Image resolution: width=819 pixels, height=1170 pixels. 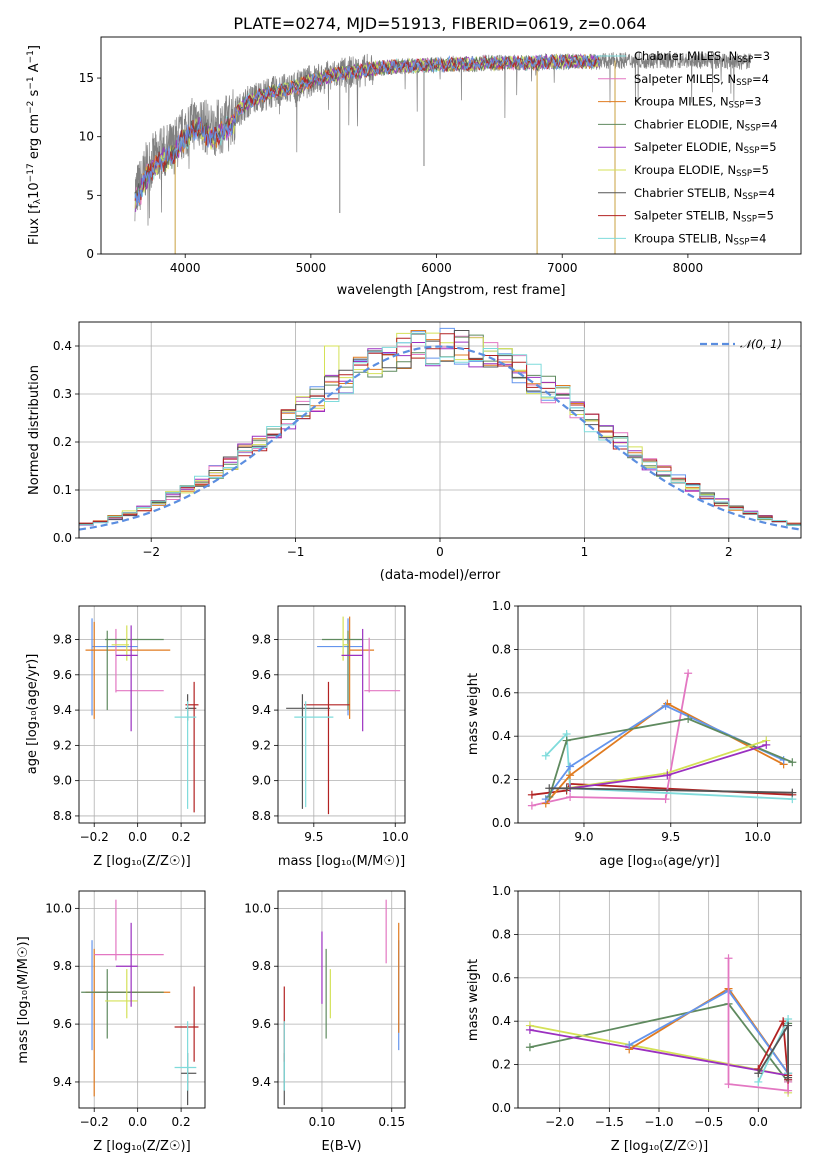 I want to click on legend-label: Kroupa STELIB, NSSP=4, so click(x=700, y=239).